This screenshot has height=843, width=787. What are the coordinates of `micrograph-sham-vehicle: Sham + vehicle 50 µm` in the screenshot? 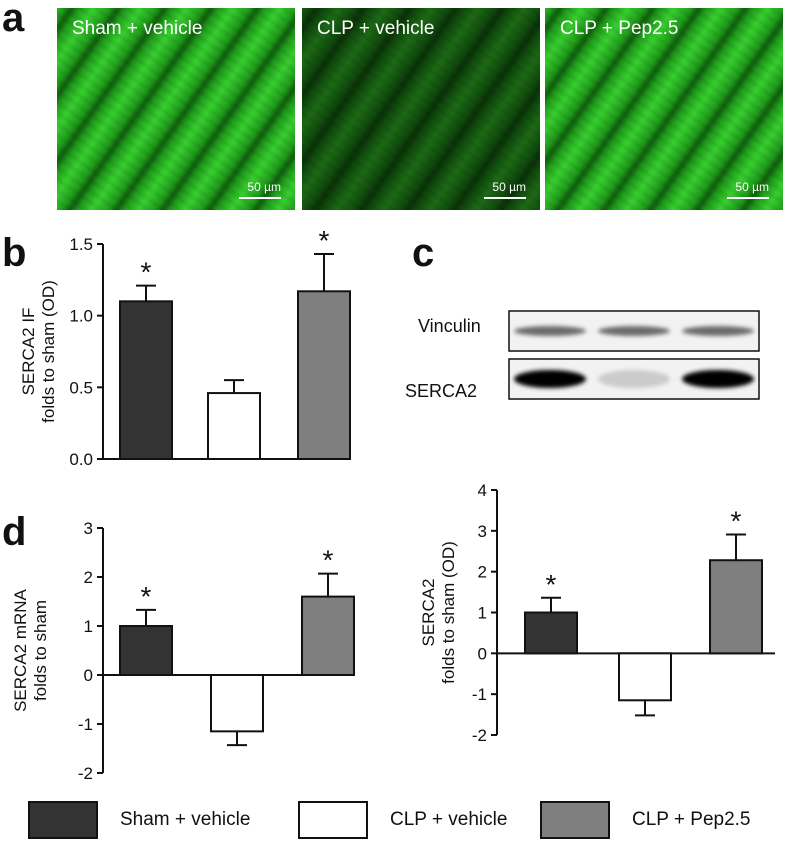 It's located at (176, 109).